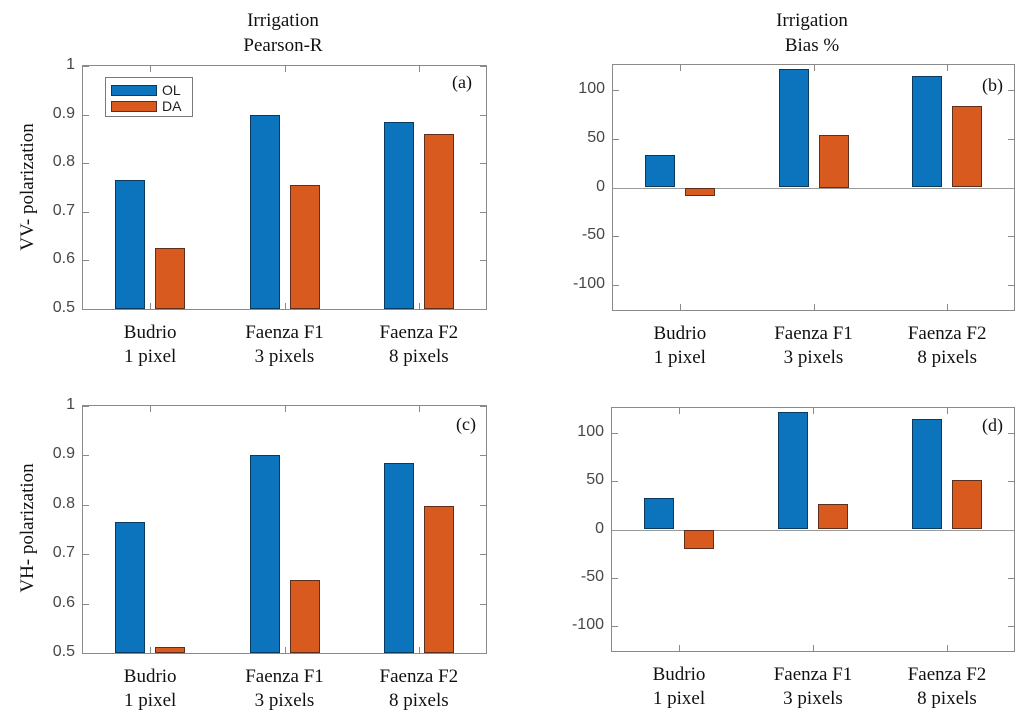  Describe the element at coordinates (27, 528) in the screenshot. I see `ylabel-vh-polarization: VH- polarization` at that location.